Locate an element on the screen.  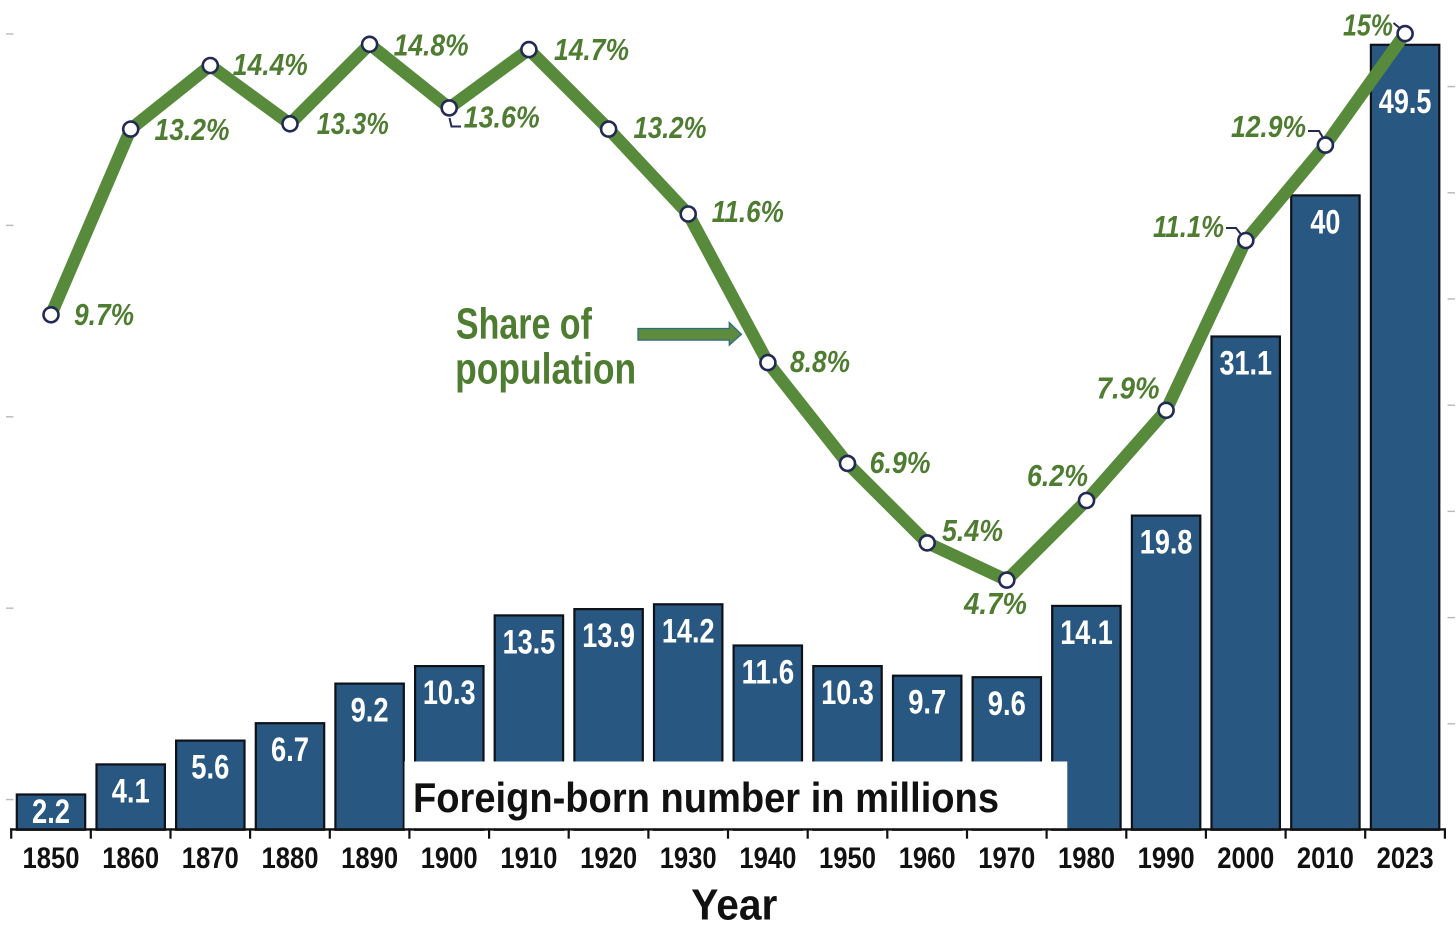
svg-text: 13.5 is located at coordinates (529, 642).